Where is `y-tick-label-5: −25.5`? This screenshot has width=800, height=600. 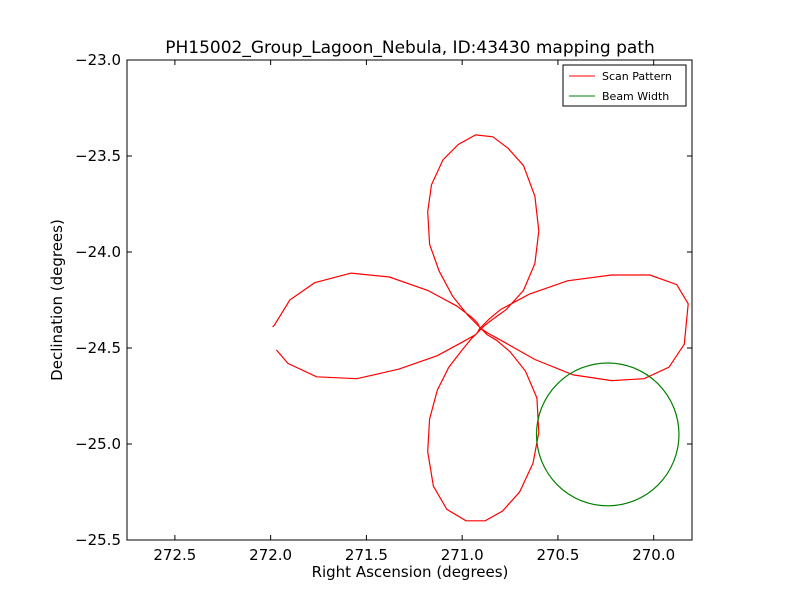 y-tick-label-5: −25.5 is located at coordinates (98, 540).